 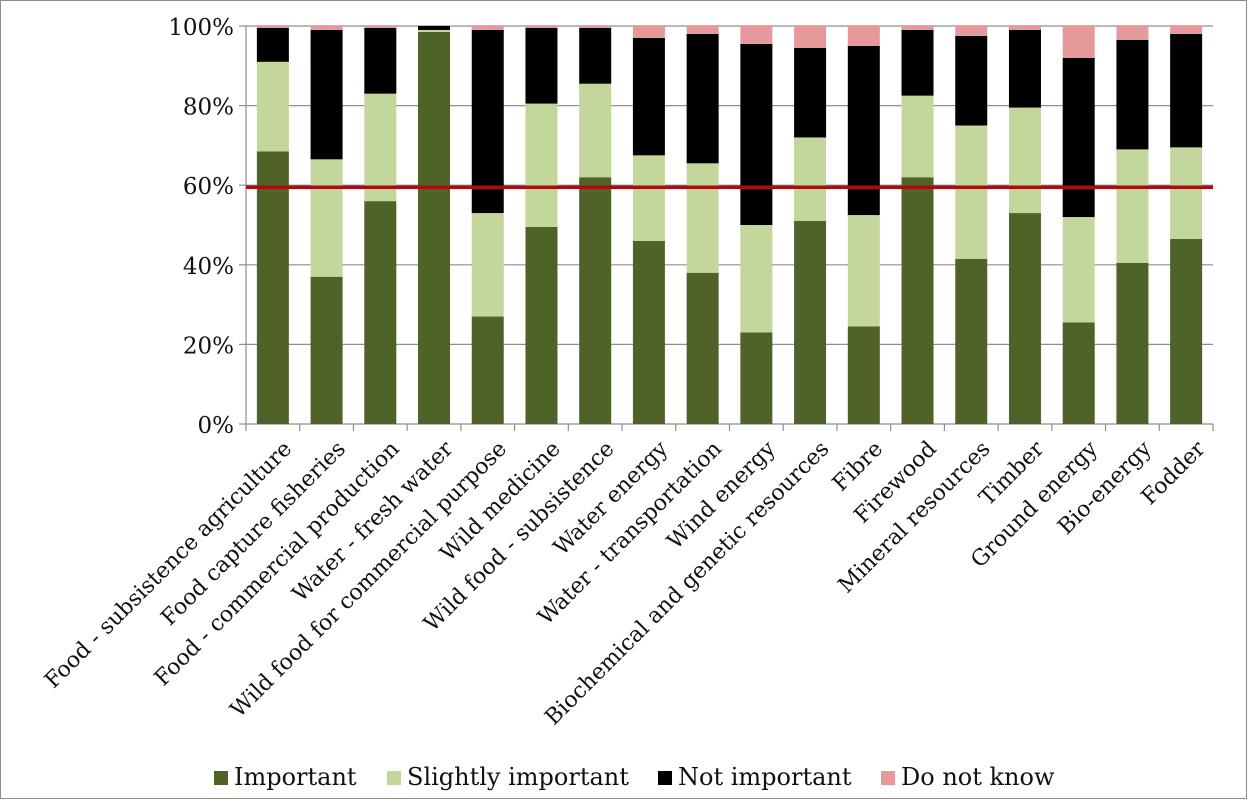 What do you see at coordinates (216, 426) in the screenshot?
I see `y-tick-label: 0%` at bounding box center [216, 426].